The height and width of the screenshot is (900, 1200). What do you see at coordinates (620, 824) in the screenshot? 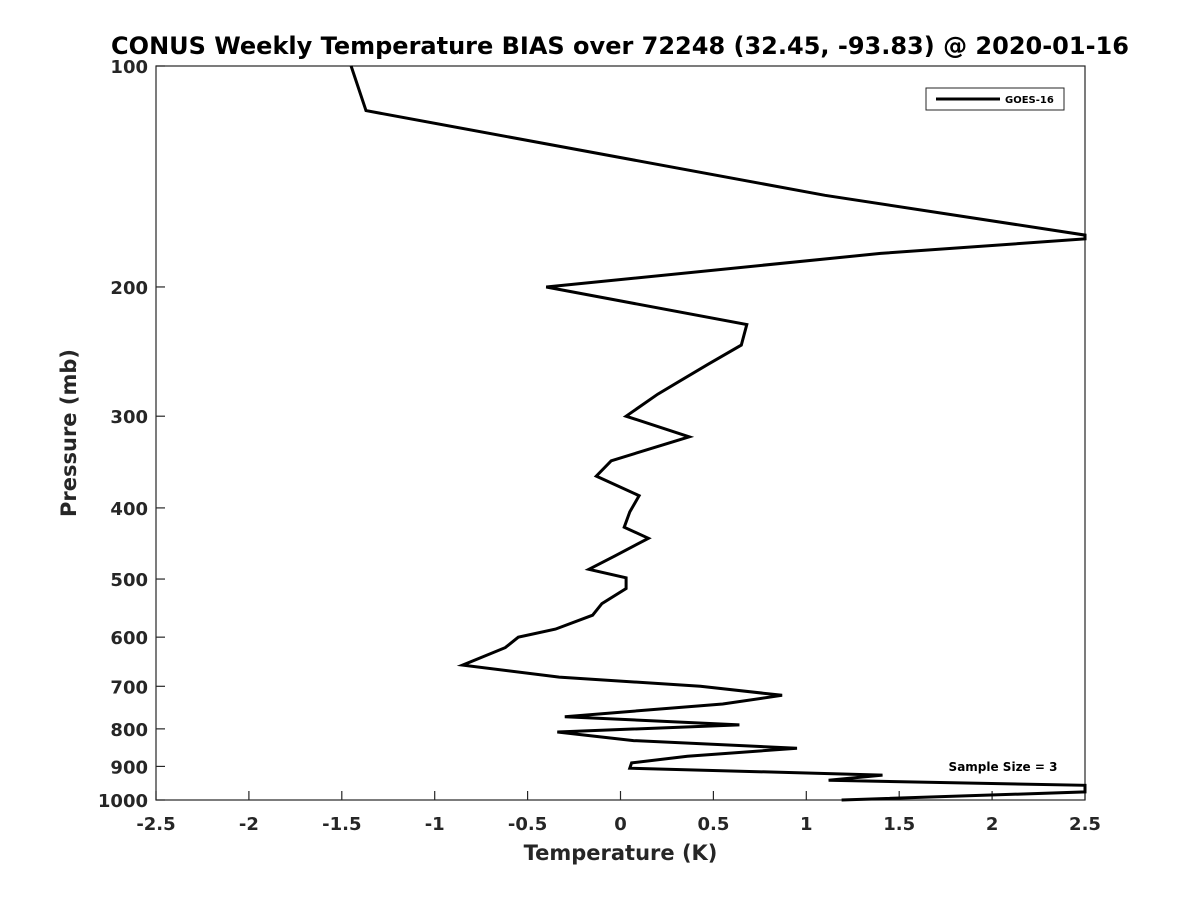
I see `x-tick-label: 0` at bounding box center [620, 824].